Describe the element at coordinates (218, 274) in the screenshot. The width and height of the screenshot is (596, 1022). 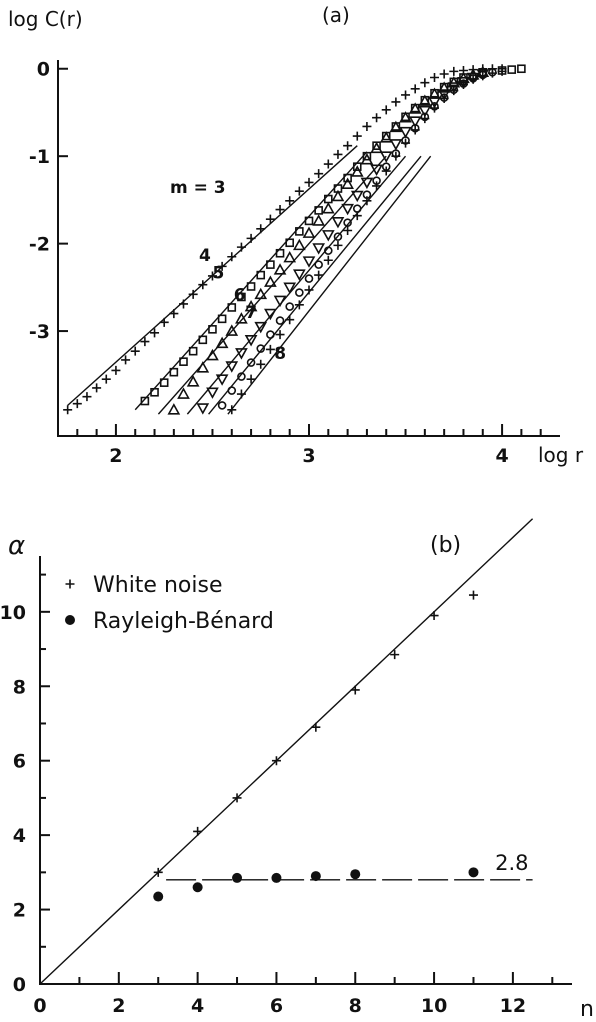
I see `panel-a-series-label: 5` at that location.